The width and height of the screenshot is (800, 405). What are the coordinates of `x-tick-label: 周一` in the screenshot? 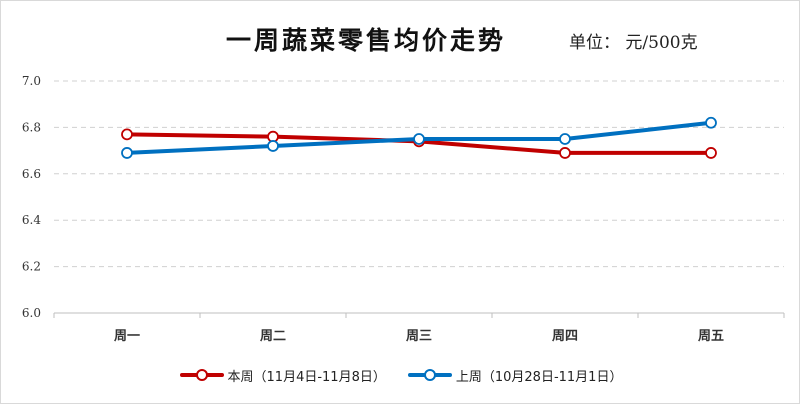 It's located at (127, 336).